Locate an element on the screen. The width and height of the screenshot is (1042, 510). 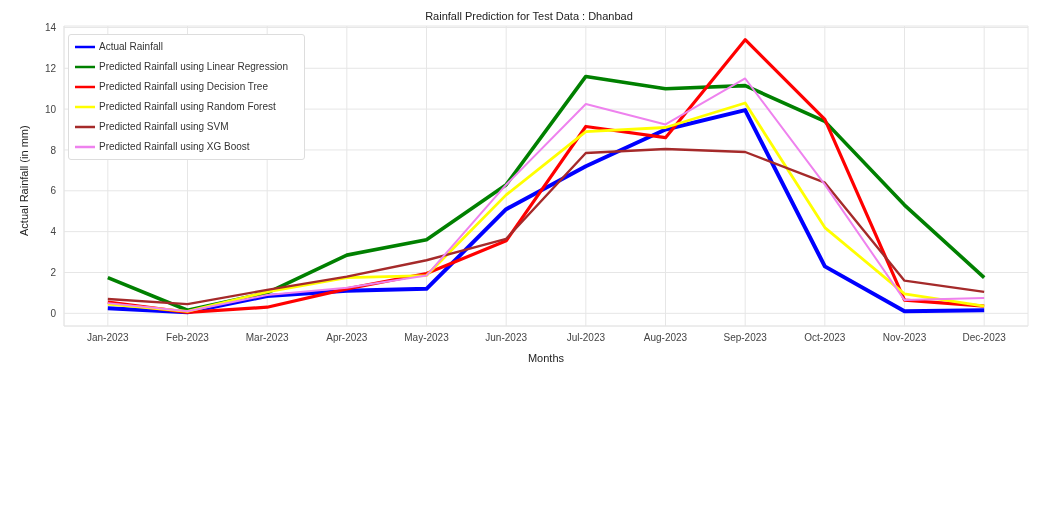
x-tick-label: Feb-2023 is located at coordinates (188, 338).